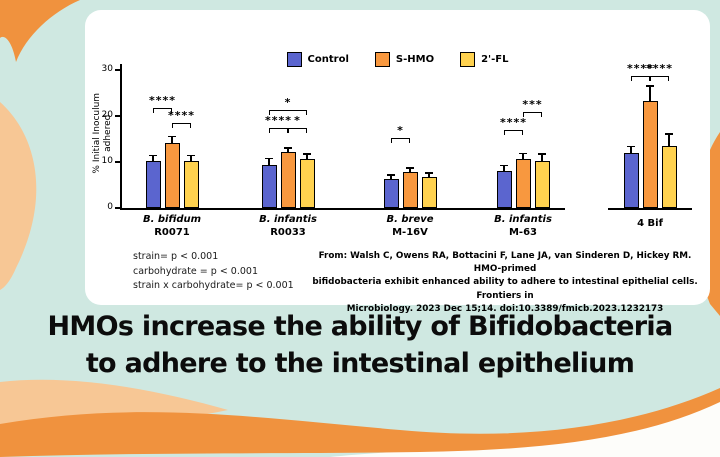 The image size is (720, 457). What do you see at coordinates (410, 219) in the screenshot?
I see `category-species: B. breve` at bounding box center [410, 219].